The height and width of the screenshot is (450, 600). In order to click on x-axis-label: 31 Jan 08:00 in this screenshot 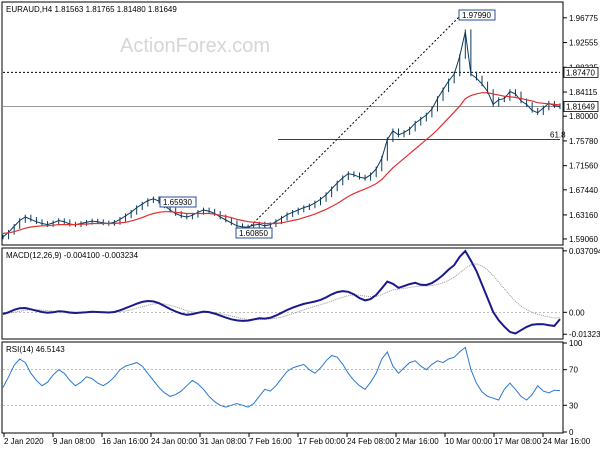, I will do `click(223, 441)`.